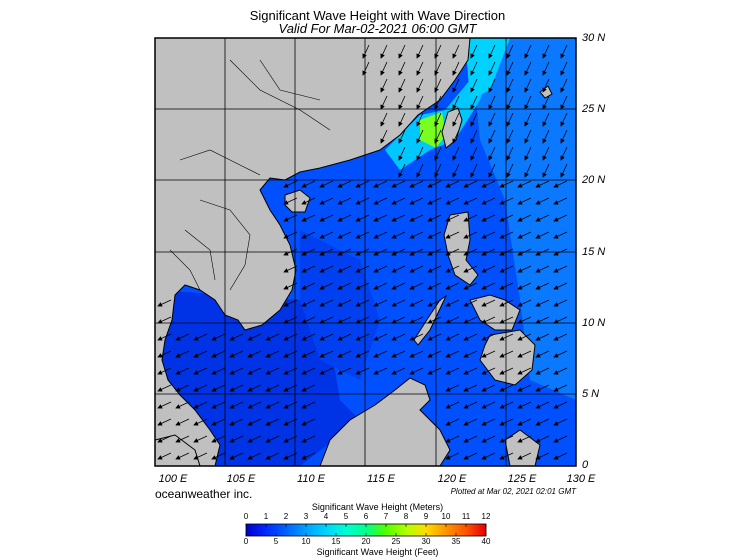  What do you see at coordinates (486, 541) in the screenshot?
I see `colorbar-feet-tick: 40` at bounding box center [486, 541].